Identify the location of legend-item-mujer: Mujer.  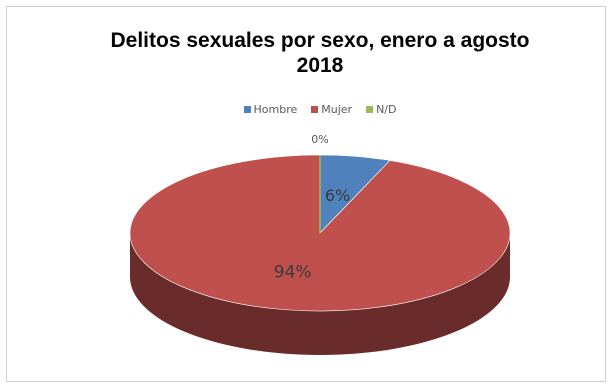
(331, 109).